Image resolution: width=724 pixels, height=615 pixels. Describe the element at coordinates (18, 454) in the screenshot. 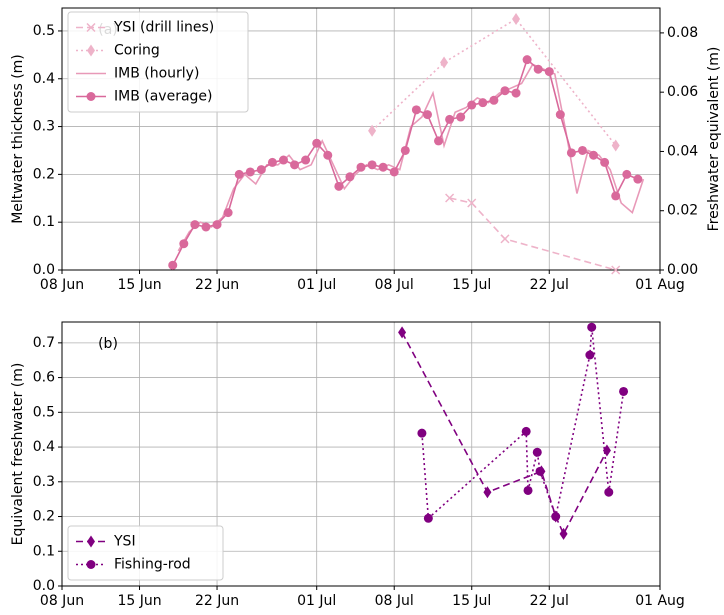

I see `y-axis-label: Equivalent freshwater (m)` at that location.